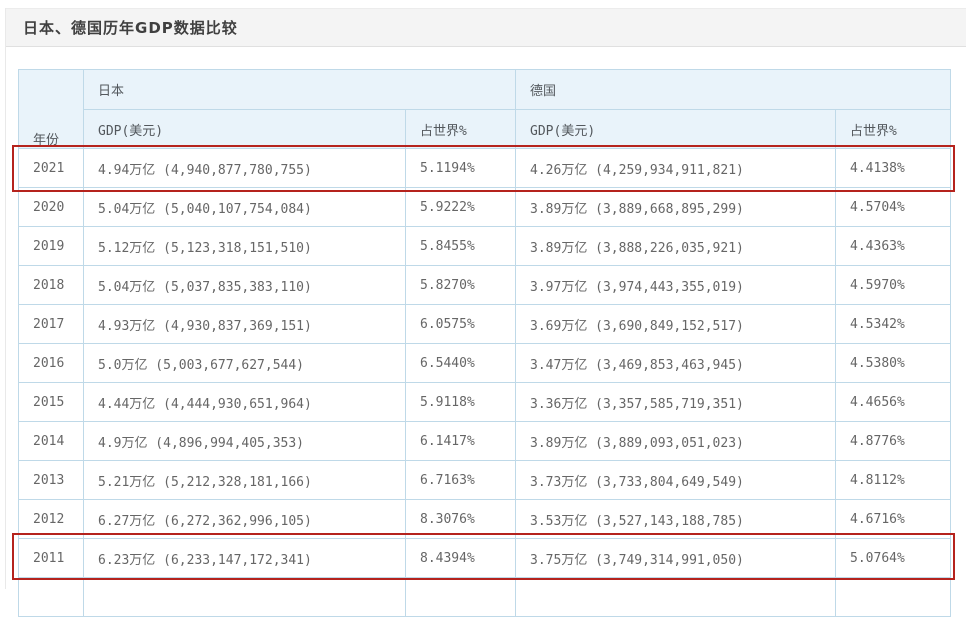 The width and height of the screenshot is (966, 617). I want to click on title-bar: 日本、德国历年GDP数据比较, so click(486, 27).